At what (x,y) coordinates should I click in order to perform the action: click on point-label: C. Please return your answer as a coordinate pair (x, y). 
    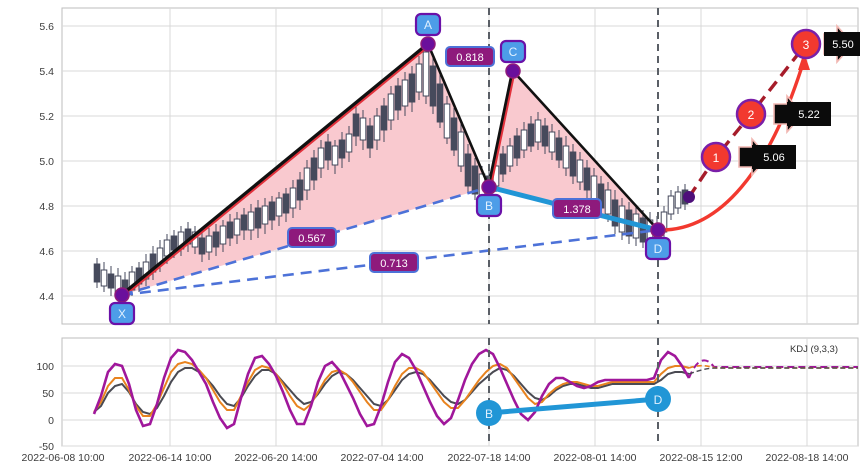
    Looking at the image, I should click on (513, 52).